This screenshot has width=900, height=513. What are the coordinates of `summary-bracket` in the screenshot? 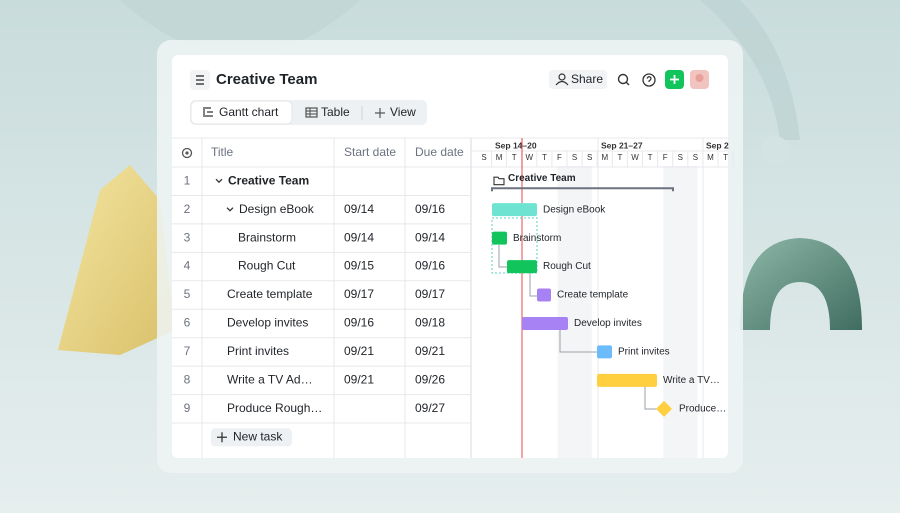 It's located at (582, 189).